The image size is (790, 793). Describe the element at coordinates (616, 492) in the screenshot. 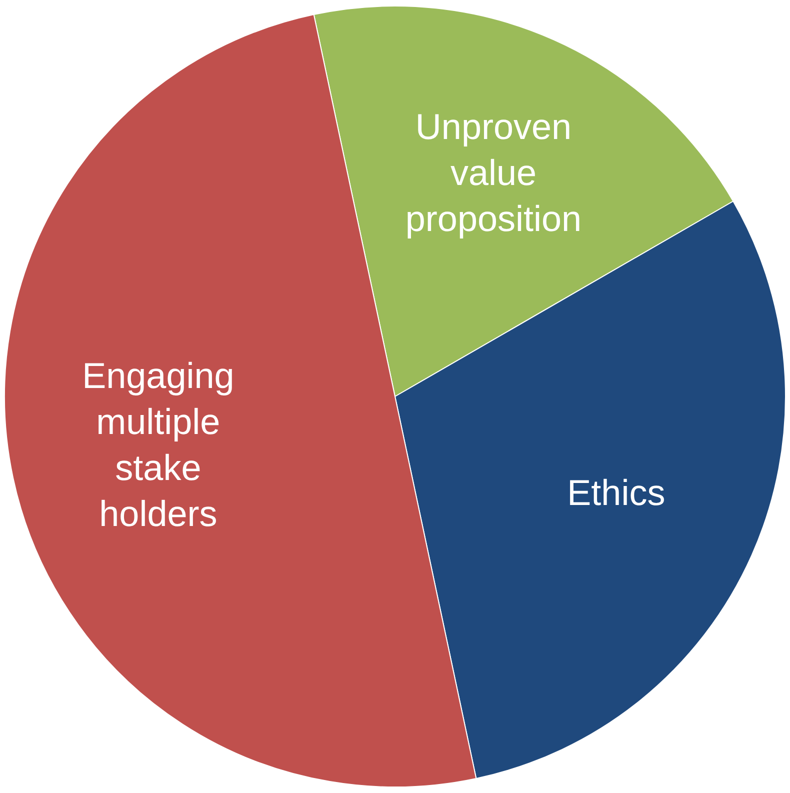

I see `slice-label: Ethics` at that location.